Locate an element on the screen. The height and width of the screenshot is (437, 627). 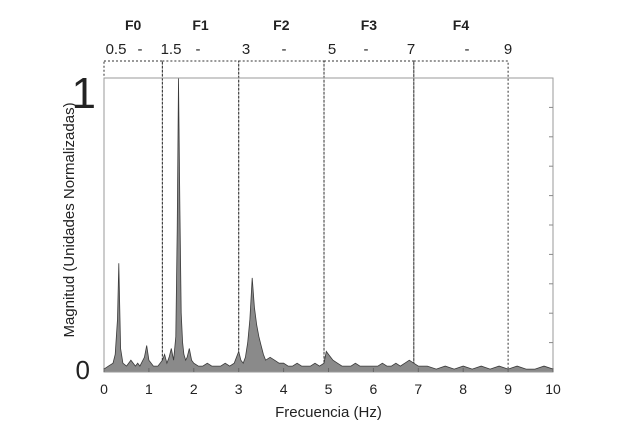
band-range-label: 5 is located at coordinates (332, 49).